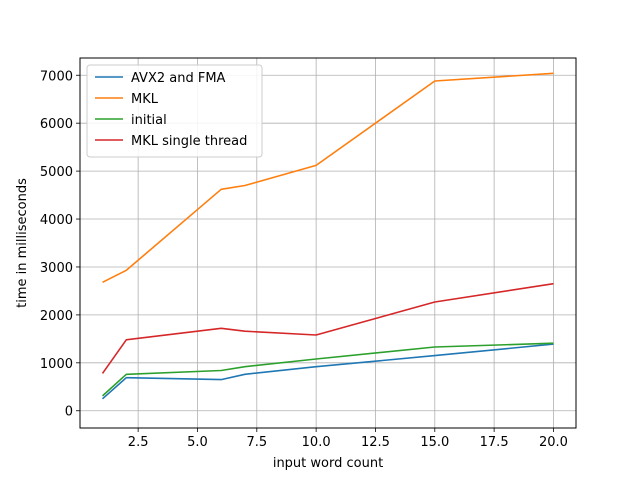 The width and height of the screenshot is (640, 480). I want to click on x-tick-label: 12.5, so click(375, 442).